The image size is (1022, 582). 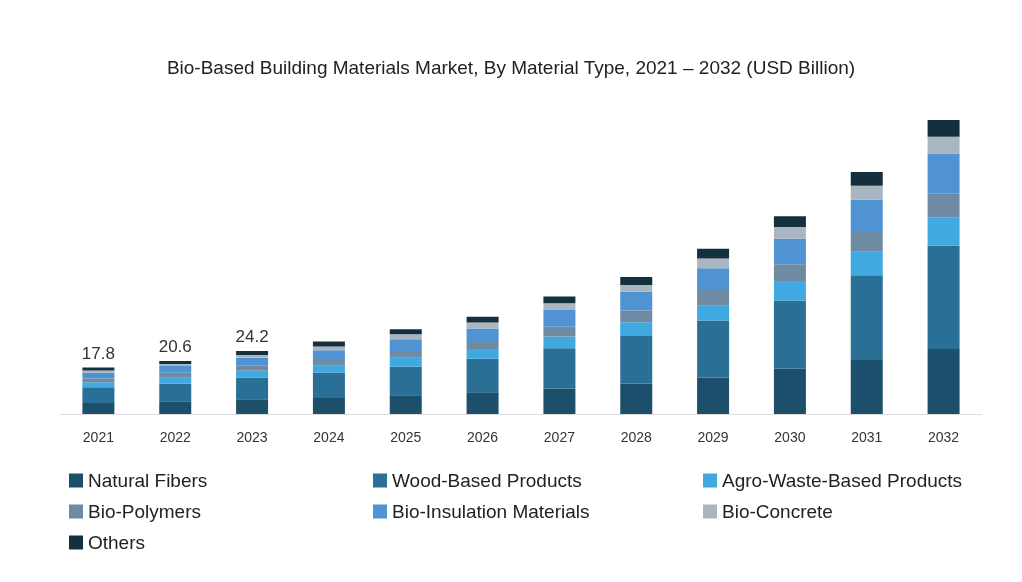 What do you see at coordinates (252, 437) in the screenshot?
I see `x-tick-label: 2023` at bounding box center [252, 437].